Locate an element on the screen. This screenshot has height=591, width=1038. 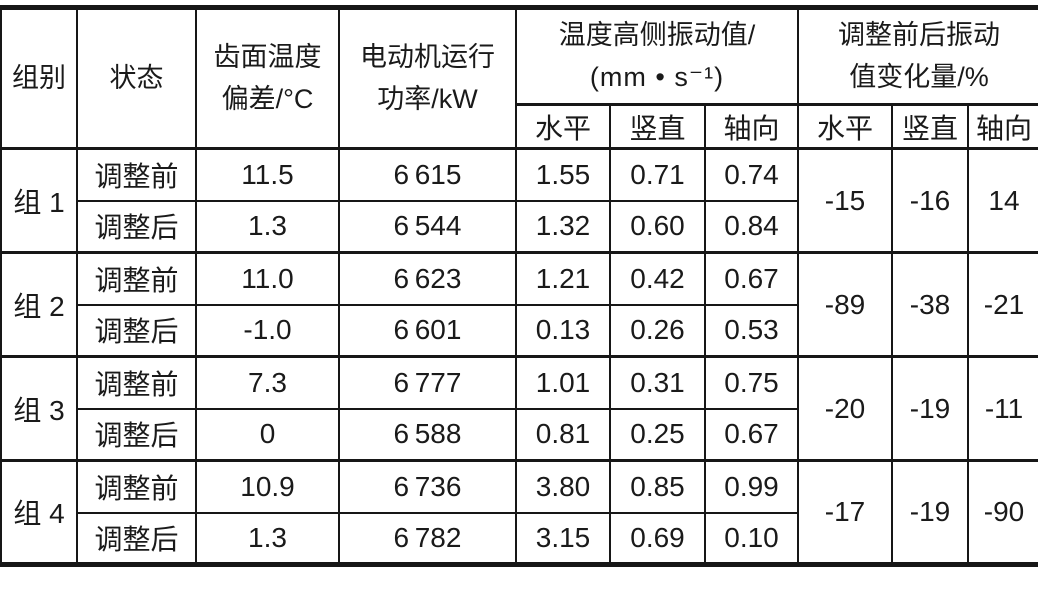
temp-cell: 7.3 is located at coordinates (267, 382).